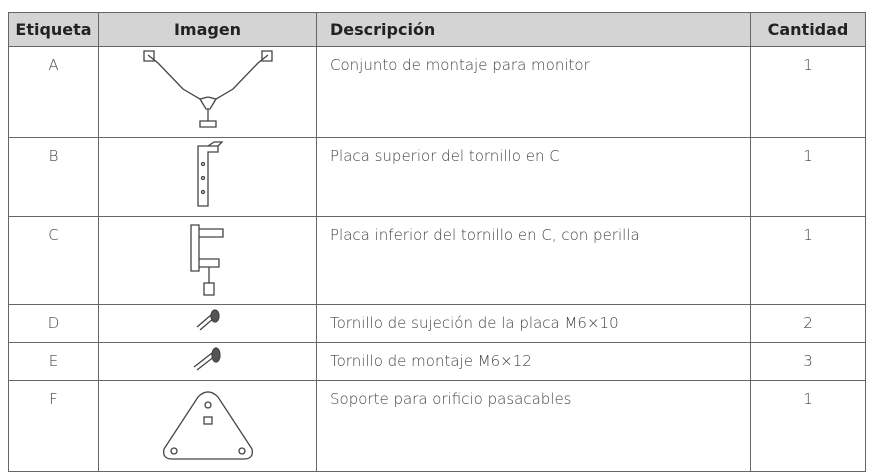 This screenshot has height=472, width=873. I want to click on upper-plate-icon, so click(210, 174).